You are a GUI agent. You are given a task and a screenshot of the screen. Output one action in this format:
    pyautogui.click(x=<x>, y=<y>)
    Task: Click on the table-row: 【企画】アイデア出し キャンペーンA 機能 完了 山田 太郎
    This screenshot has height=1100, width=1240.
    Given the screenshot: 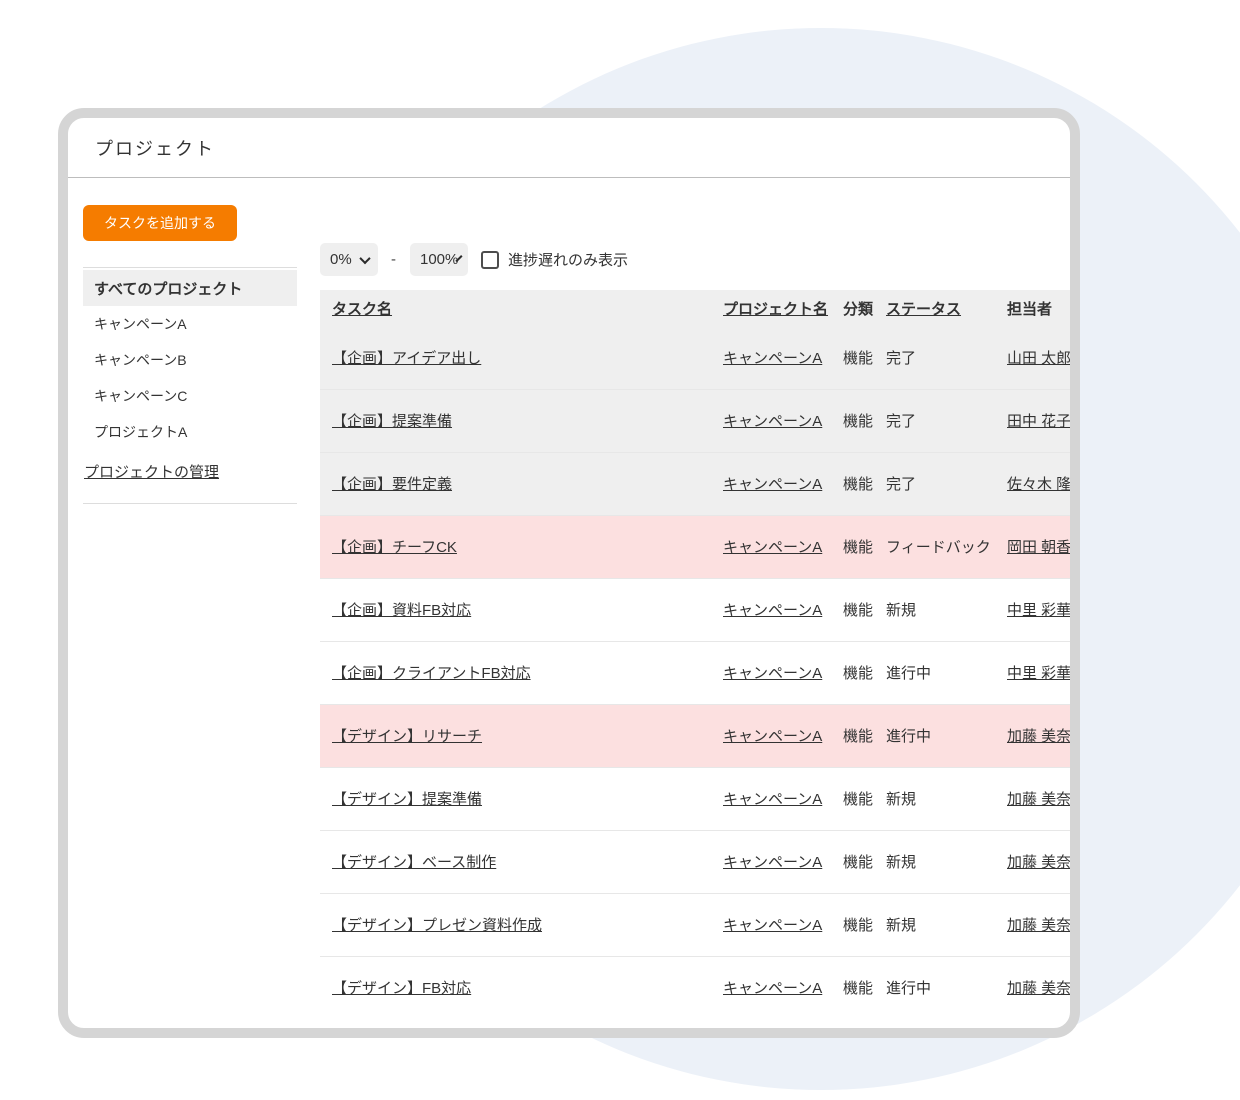 What is the action you would take?
    pyautogui.click(x=695, y=357)
    